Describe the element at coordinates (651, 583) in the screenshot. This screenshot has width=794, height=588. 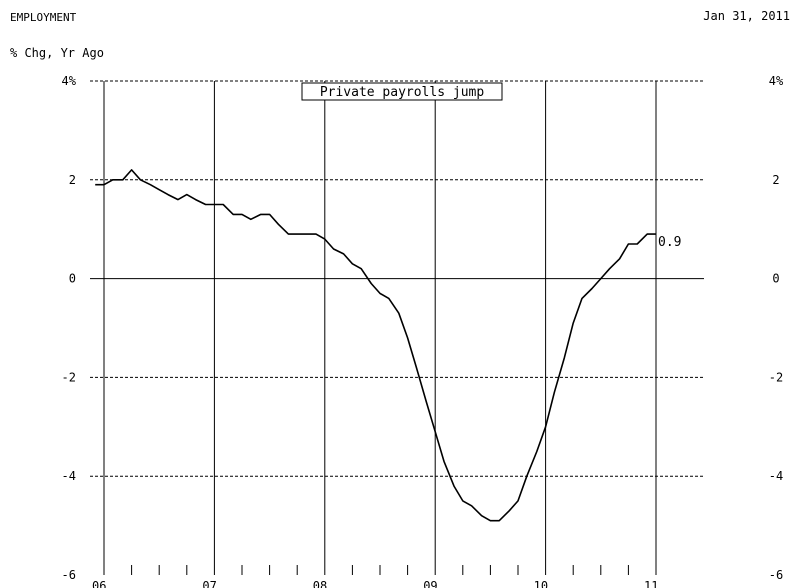
I see `x-tick-label: 11` at that location.